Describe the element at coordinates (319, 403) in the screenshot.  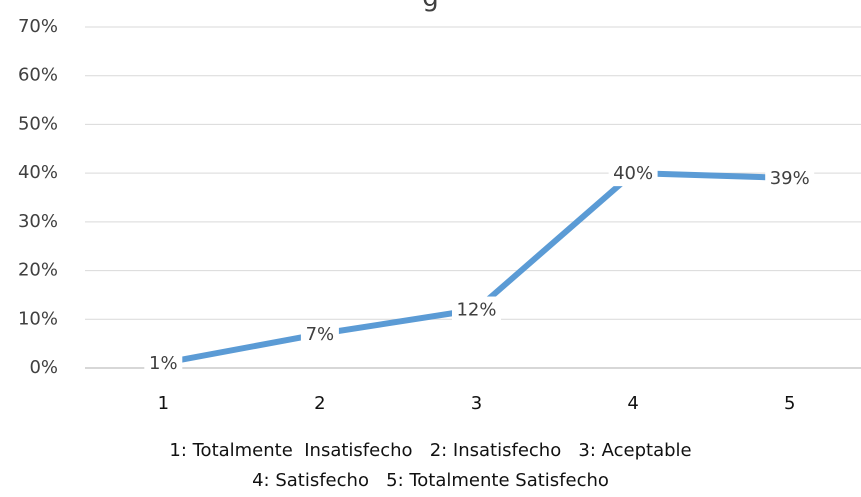
I see `x-tick-label: 2` at that location.